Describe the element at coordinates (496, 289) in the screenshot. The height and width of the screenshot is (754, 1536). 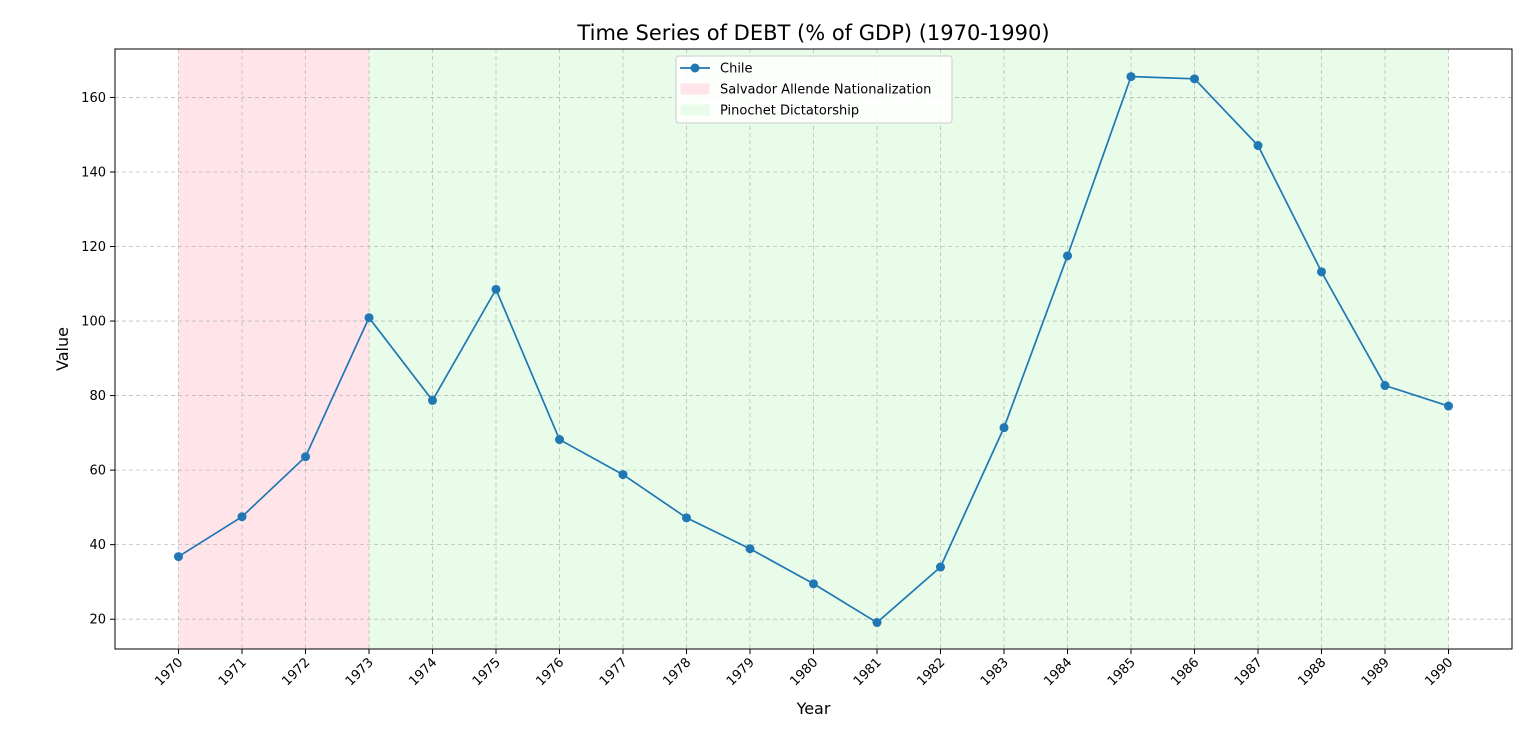
I see `data-point-1975` at that location.